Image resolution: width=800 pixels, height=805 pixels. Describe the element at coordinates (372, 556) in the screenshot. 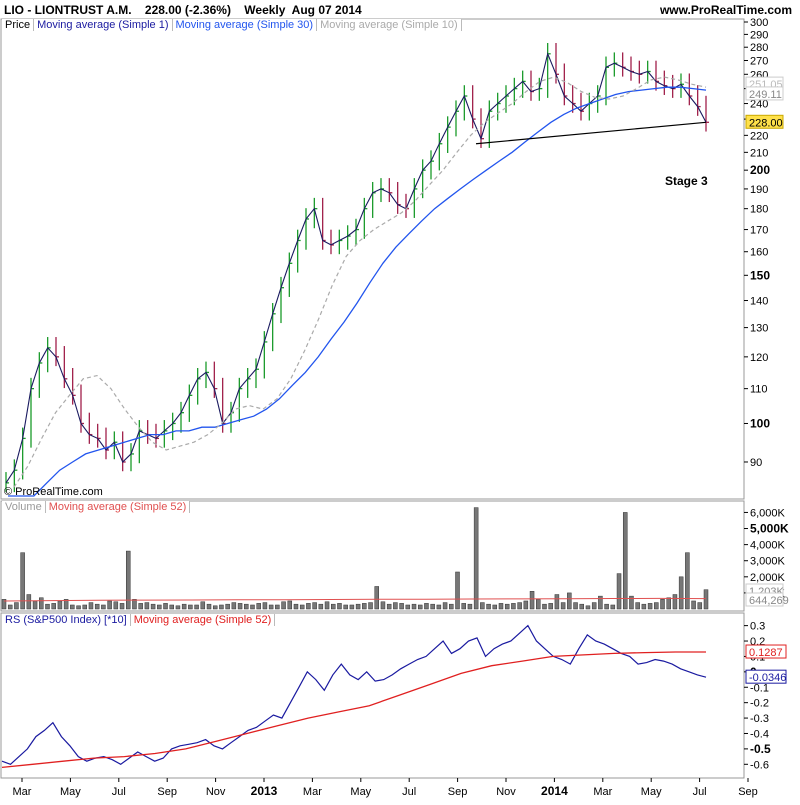

I see `volume-panel` at that location.